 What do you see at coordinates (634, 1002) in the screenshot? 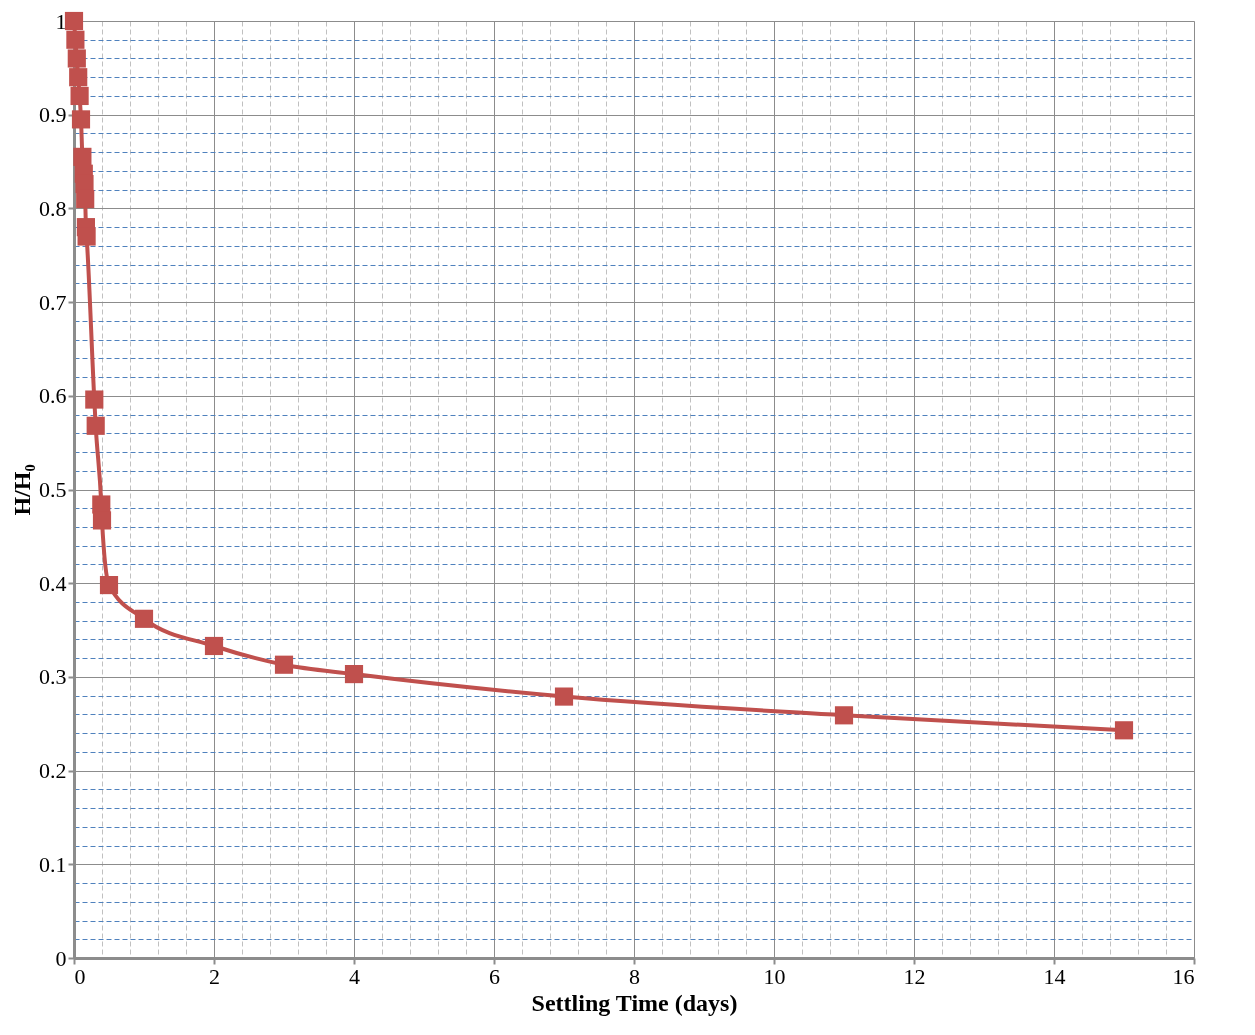
I see `x-axis-title: Settling Time (days)` at bounding box center [634, 1002].